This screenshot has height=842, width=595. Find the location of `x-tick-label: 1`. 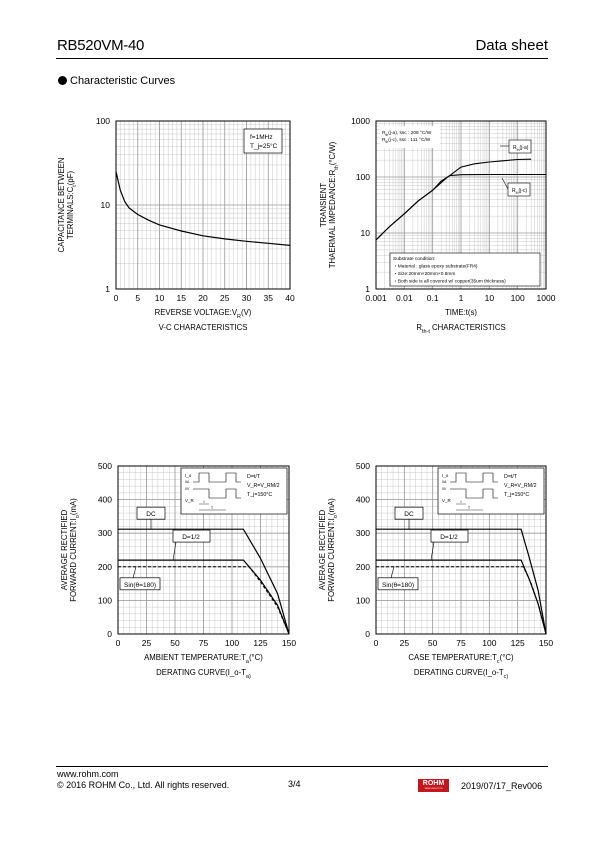

x-tick-label: 1 is located at coordinates (461, 298).